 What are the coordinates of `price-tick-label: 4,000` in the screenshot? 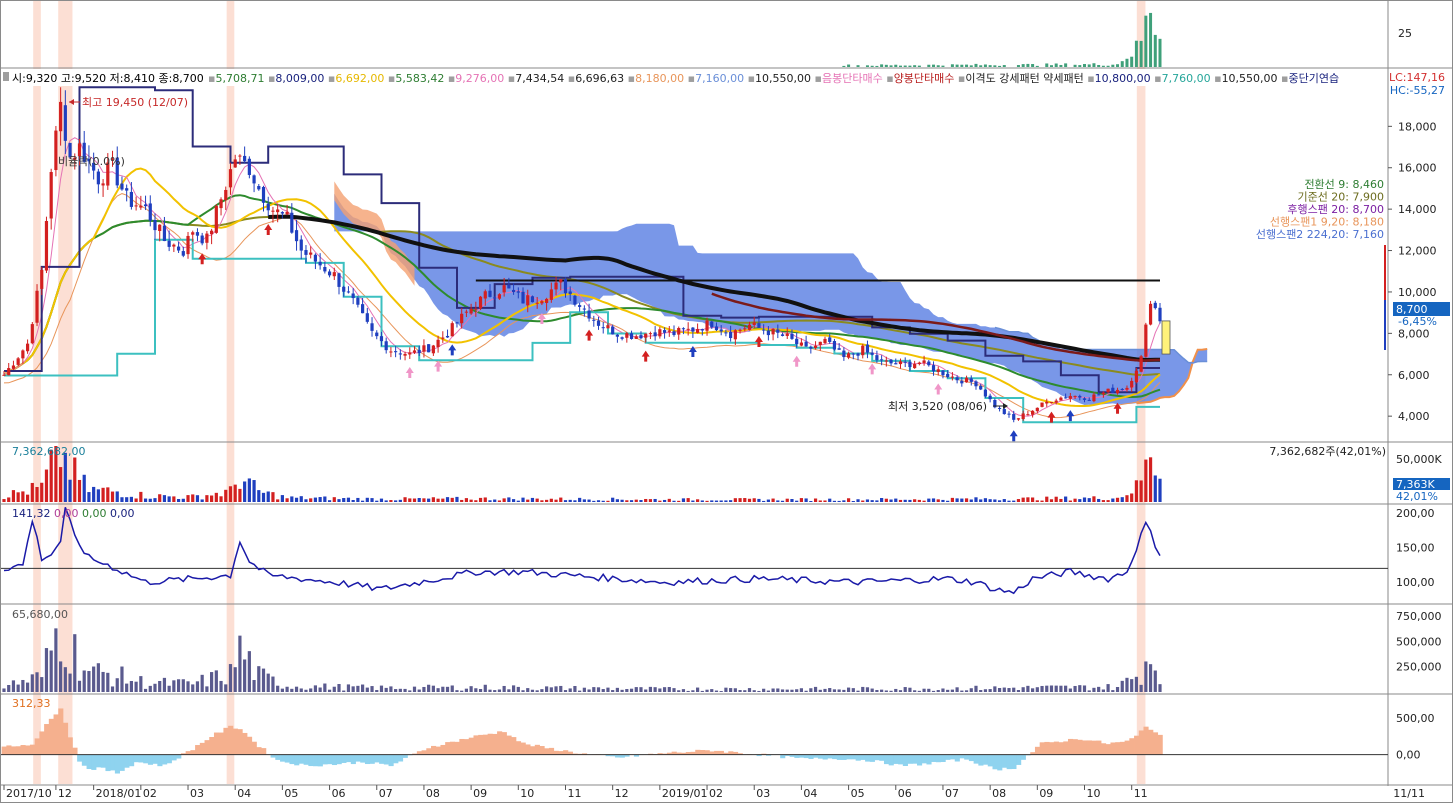 It's located at (1414, 416).